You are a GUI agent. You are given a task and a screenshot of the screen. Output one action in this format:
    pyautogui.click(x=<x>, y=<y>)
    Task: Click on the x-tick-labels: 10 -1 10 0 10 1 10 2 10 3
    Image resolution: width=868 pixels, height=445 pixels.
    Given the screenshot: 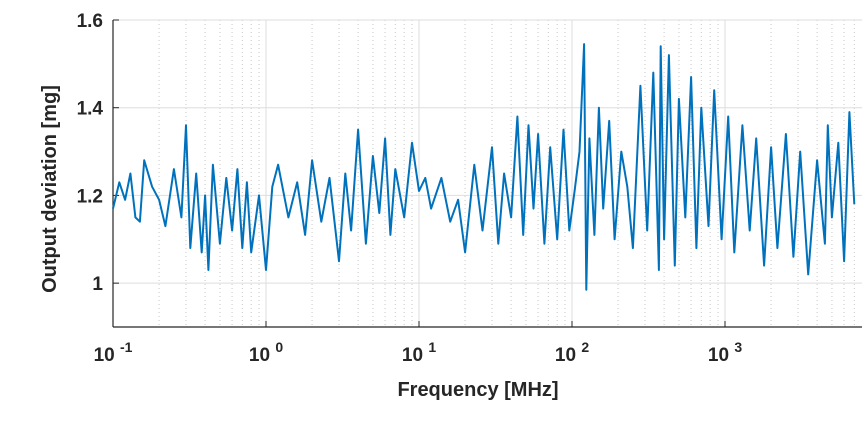 What is the action you would take?
    pyautogui.click(x=418, y=352)
    